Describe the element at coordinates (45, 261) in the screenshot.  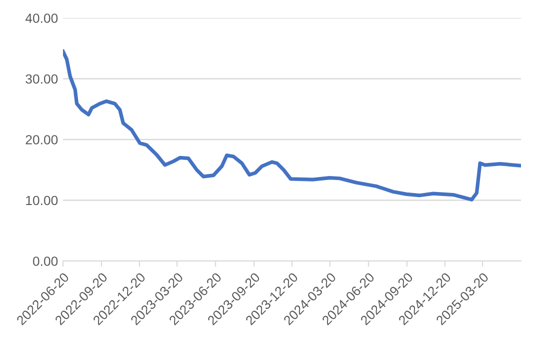
I see `y-tick-label: 0.00` at that location.